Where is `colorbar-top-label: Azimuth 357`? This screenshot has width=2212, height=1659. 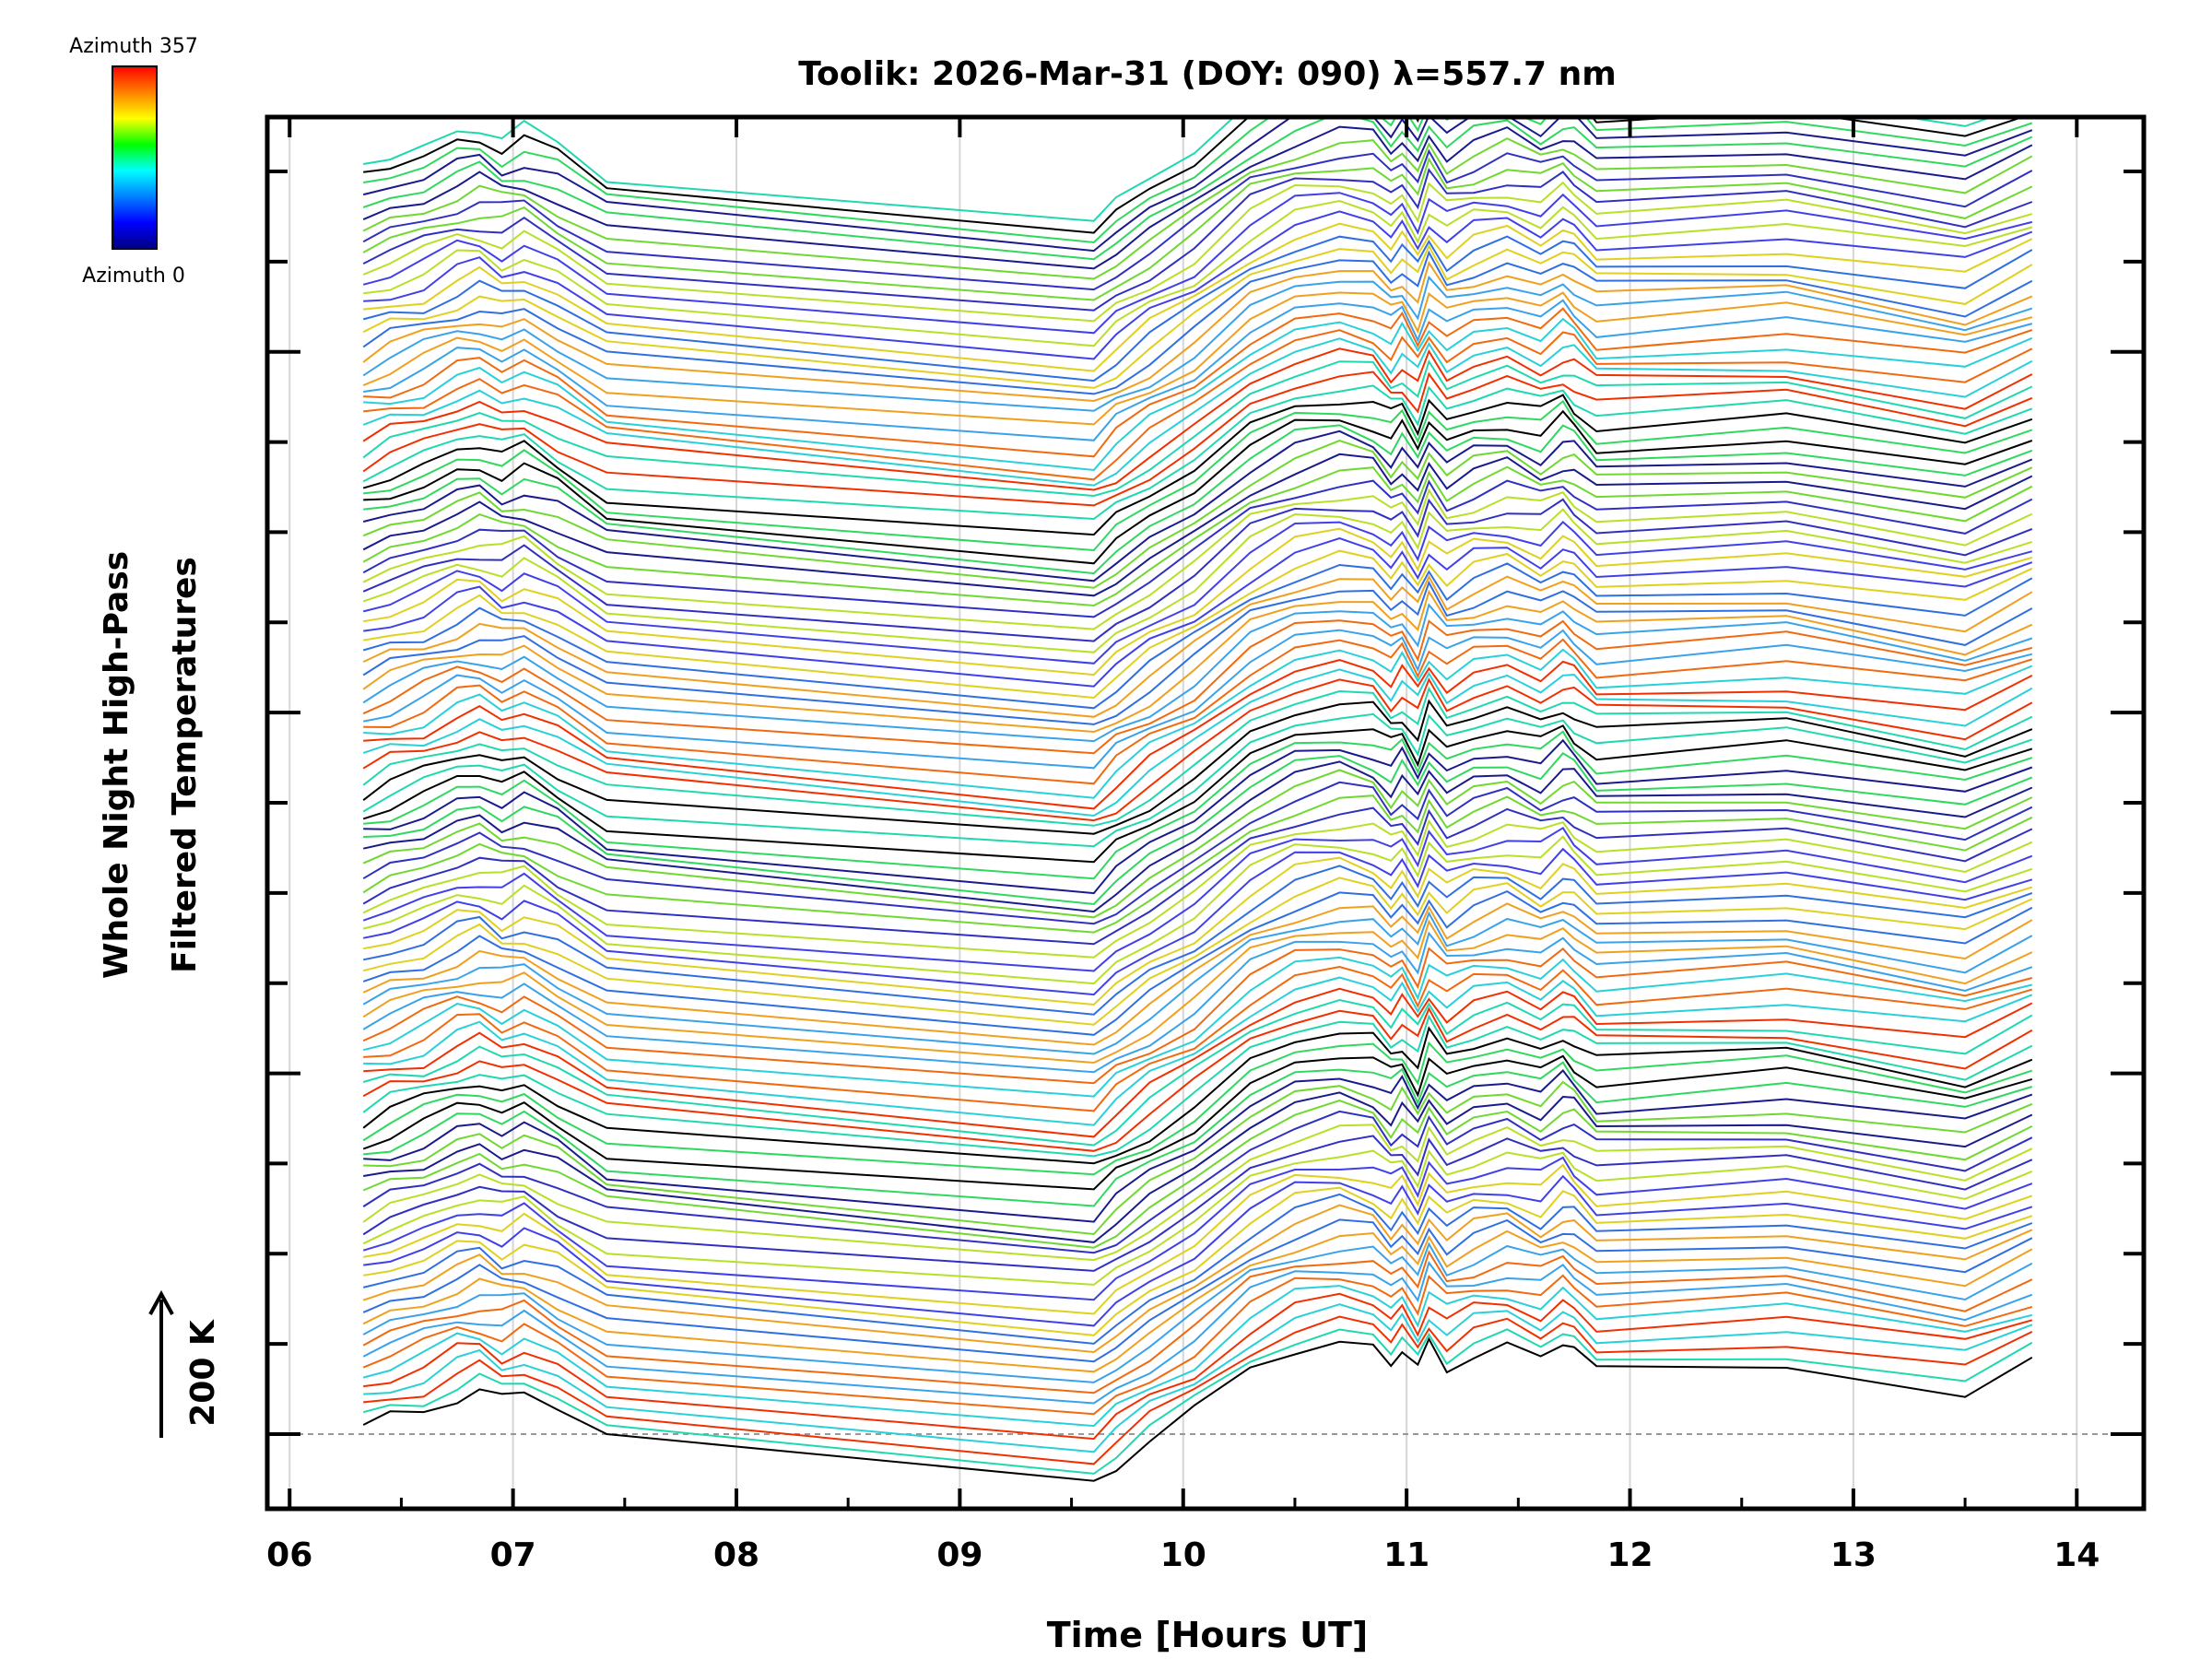 colorbar-top-label: Azimuth 357 is located at coordinates (133, 46).